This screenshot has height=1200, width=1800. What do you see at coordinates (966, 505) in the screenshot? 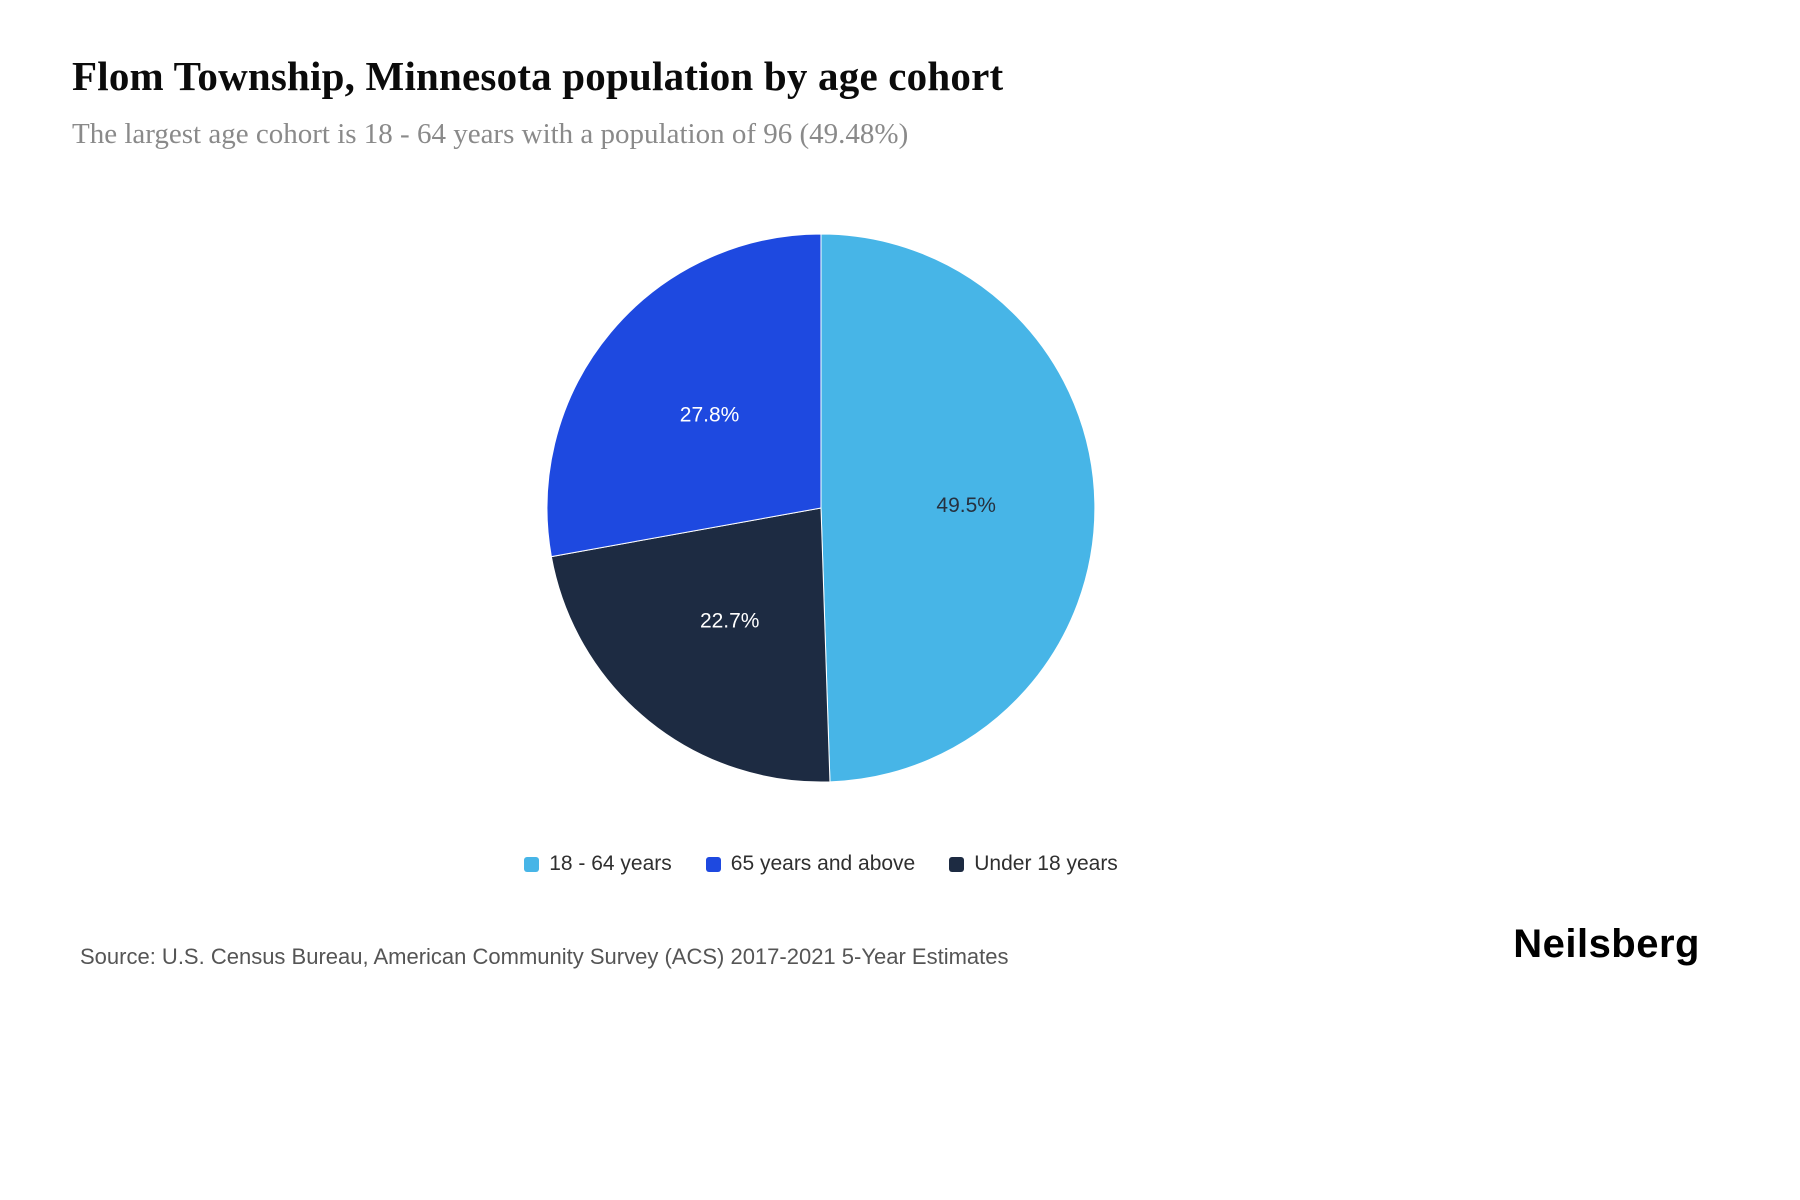
I see `pie-slice-percentage-label: 49.5%` at bounding box center [966, 505].